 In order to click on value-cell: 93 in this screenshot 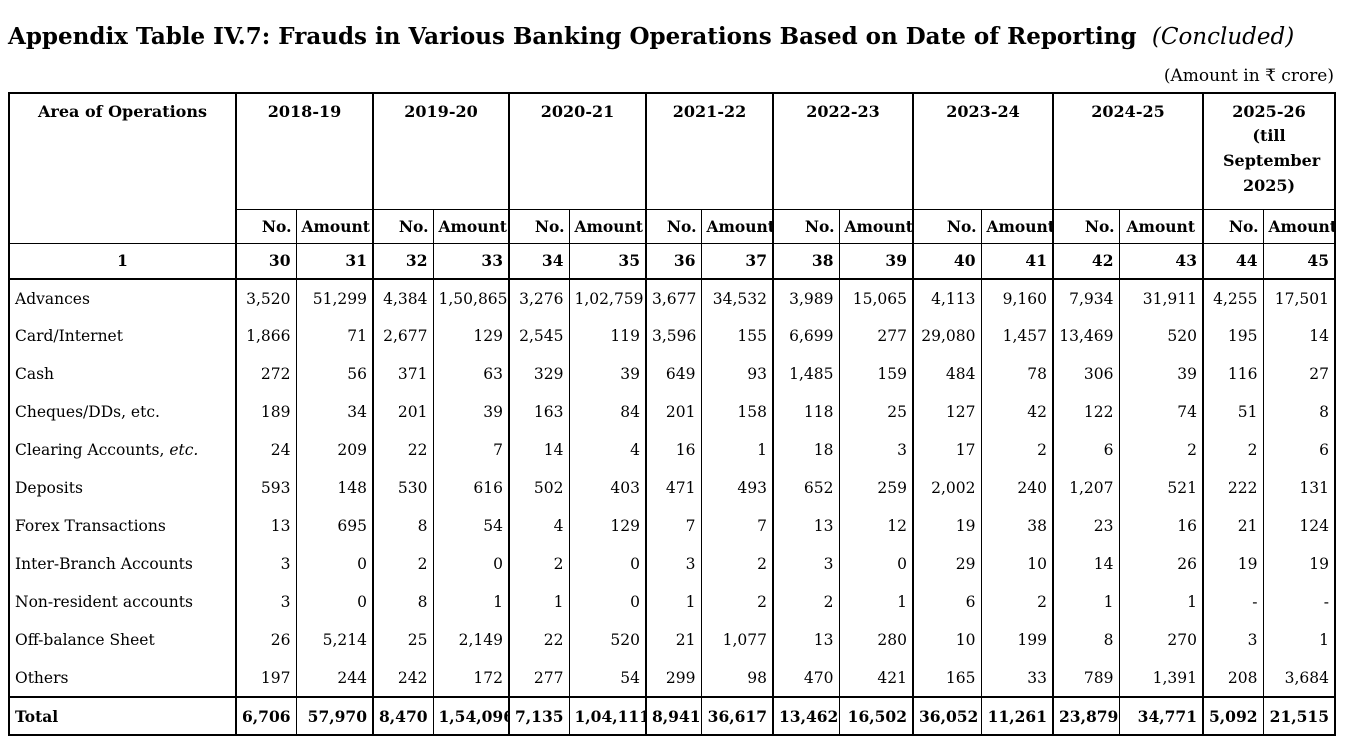, I will do `click(736, 374)`.